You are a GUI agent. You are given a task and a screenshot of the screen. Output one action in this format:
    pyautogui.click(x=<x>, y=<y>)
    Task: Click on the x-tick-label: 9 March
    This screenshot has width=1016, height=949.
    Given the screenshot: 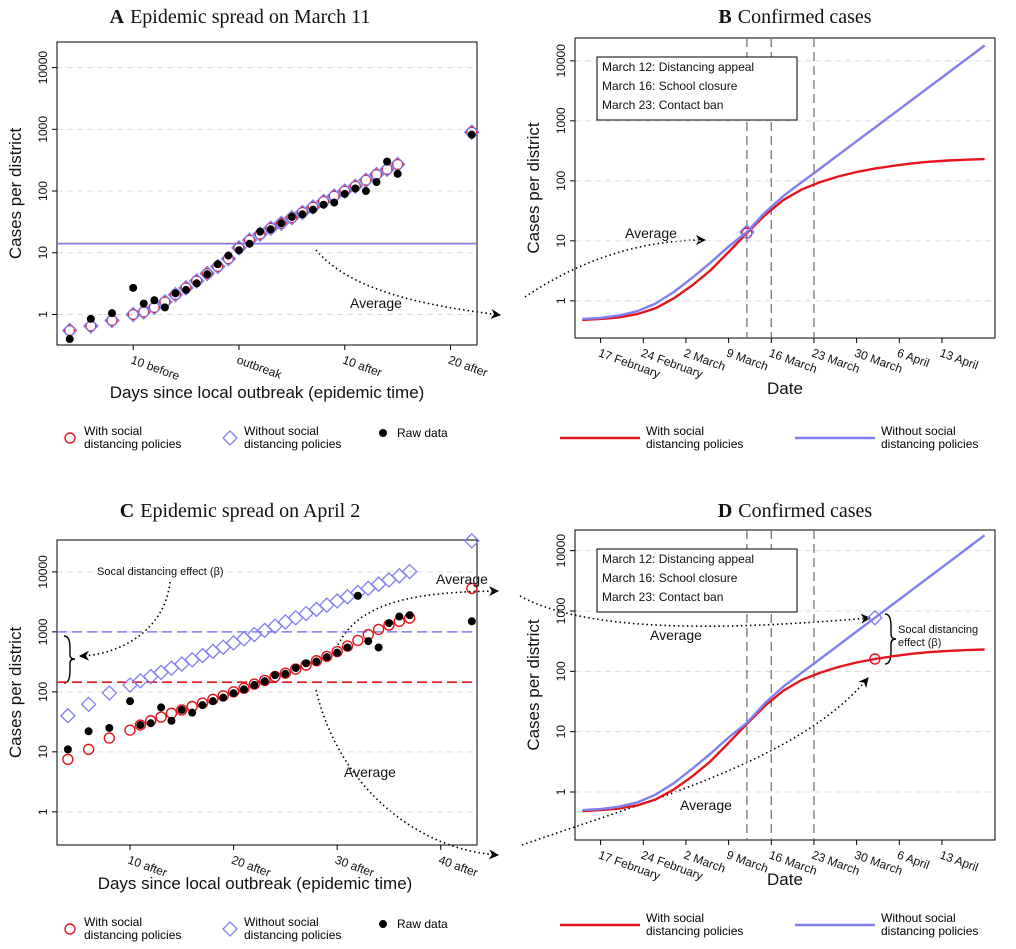 What is the action you would take?
    pyautogui.click(x=748, y=360)
    